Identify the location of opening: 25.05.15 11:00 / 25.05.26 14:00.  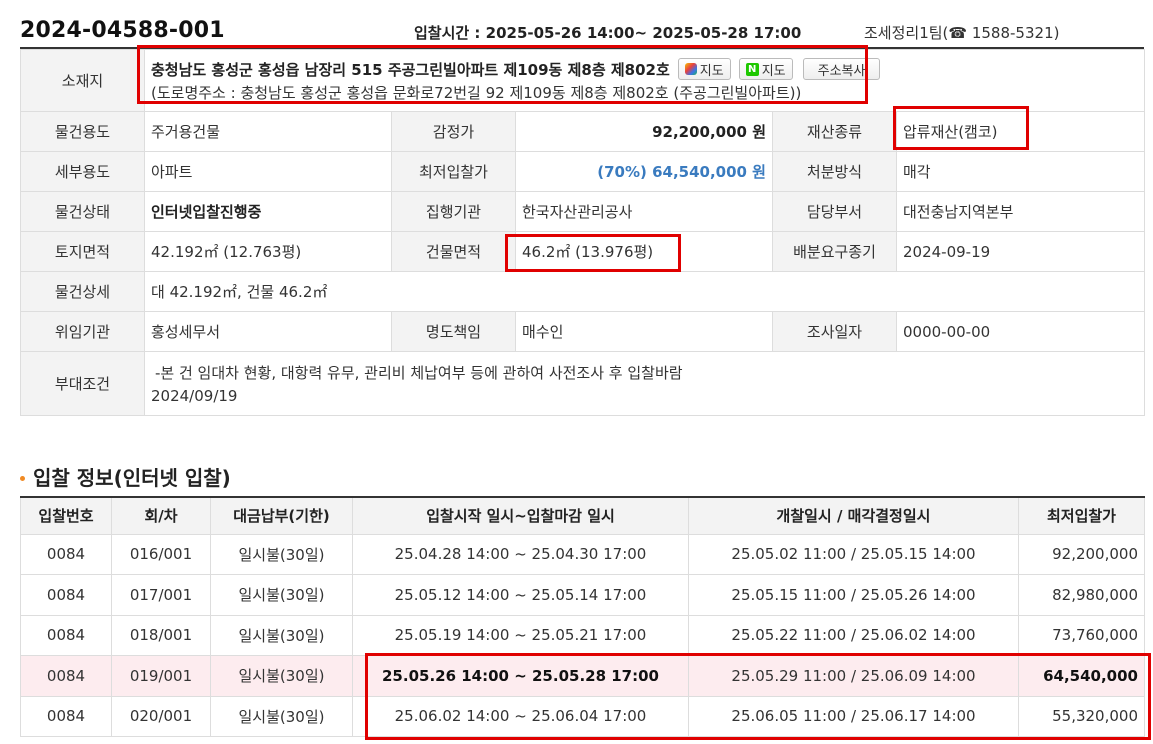
(853, 595).